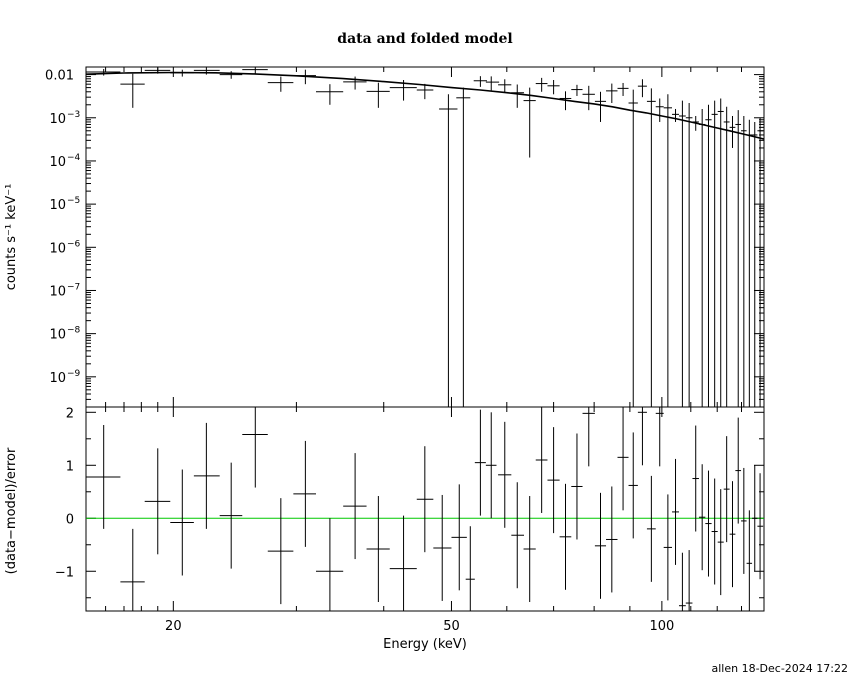 The image size is (850, 680). I want to click on folded-model-line, so click(425, 105).